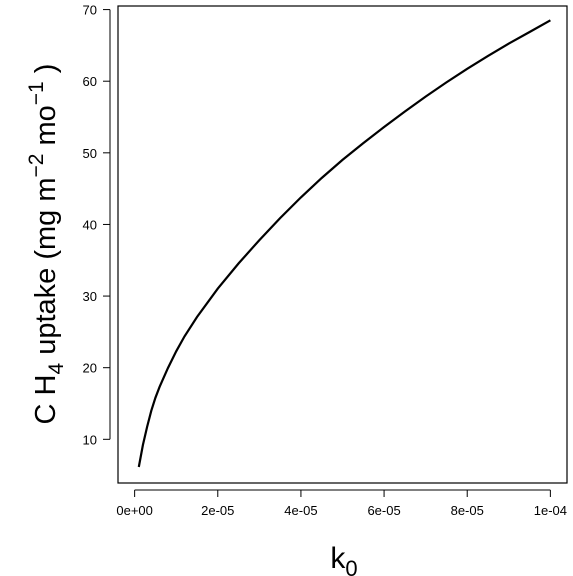 This screenshot has width=573, height=576. Describe the element at coordinates (90, 224) in the screenshot. I see `y-tick-label: 40` at that location.